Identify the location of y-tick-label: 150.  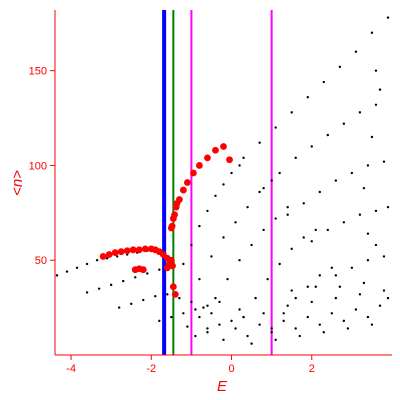
(38, 72).